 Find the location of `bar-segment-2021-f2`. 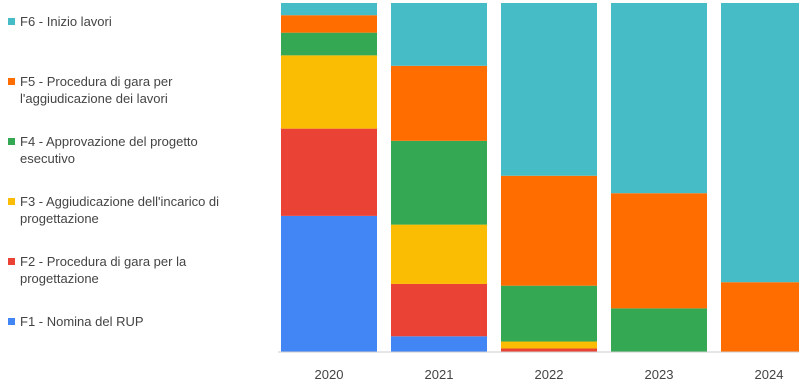

bar-segment-2021-f2 is located at coordinates (439, 310).